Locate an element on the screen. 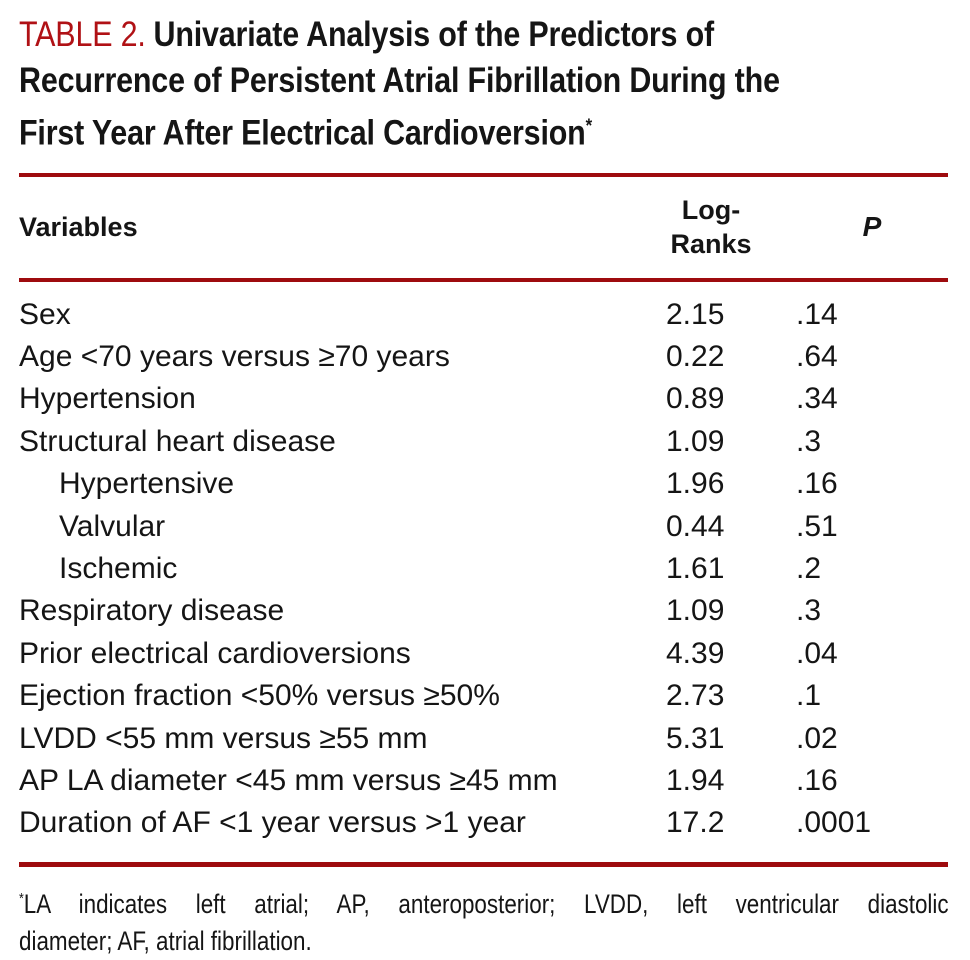  table-row: Sex 2.15 .14 is located at coordinates (483, 315).